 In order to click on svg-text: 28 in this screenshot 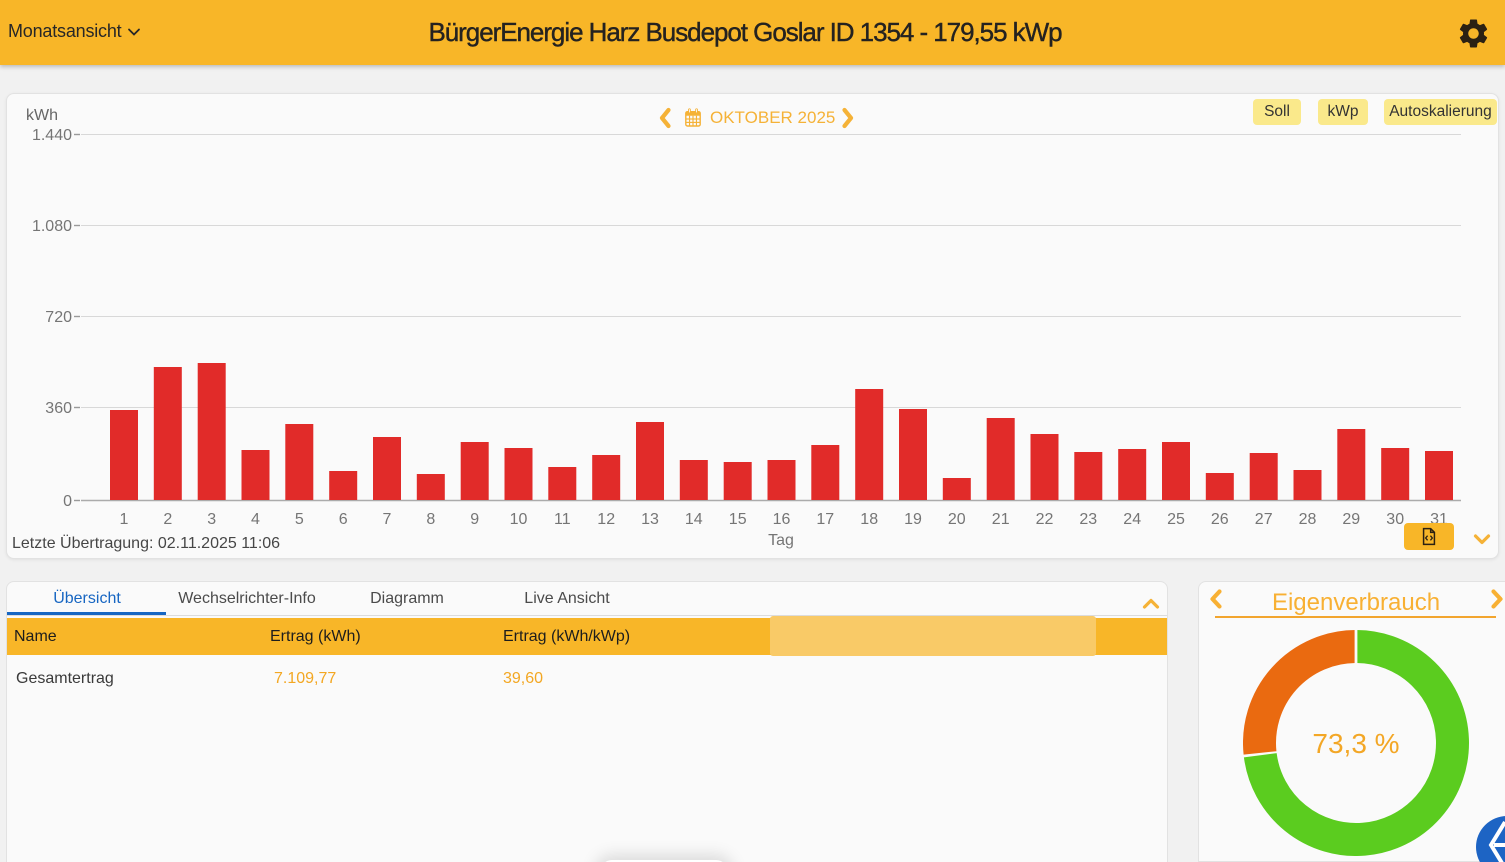, I will do `click(1308, 519)`.